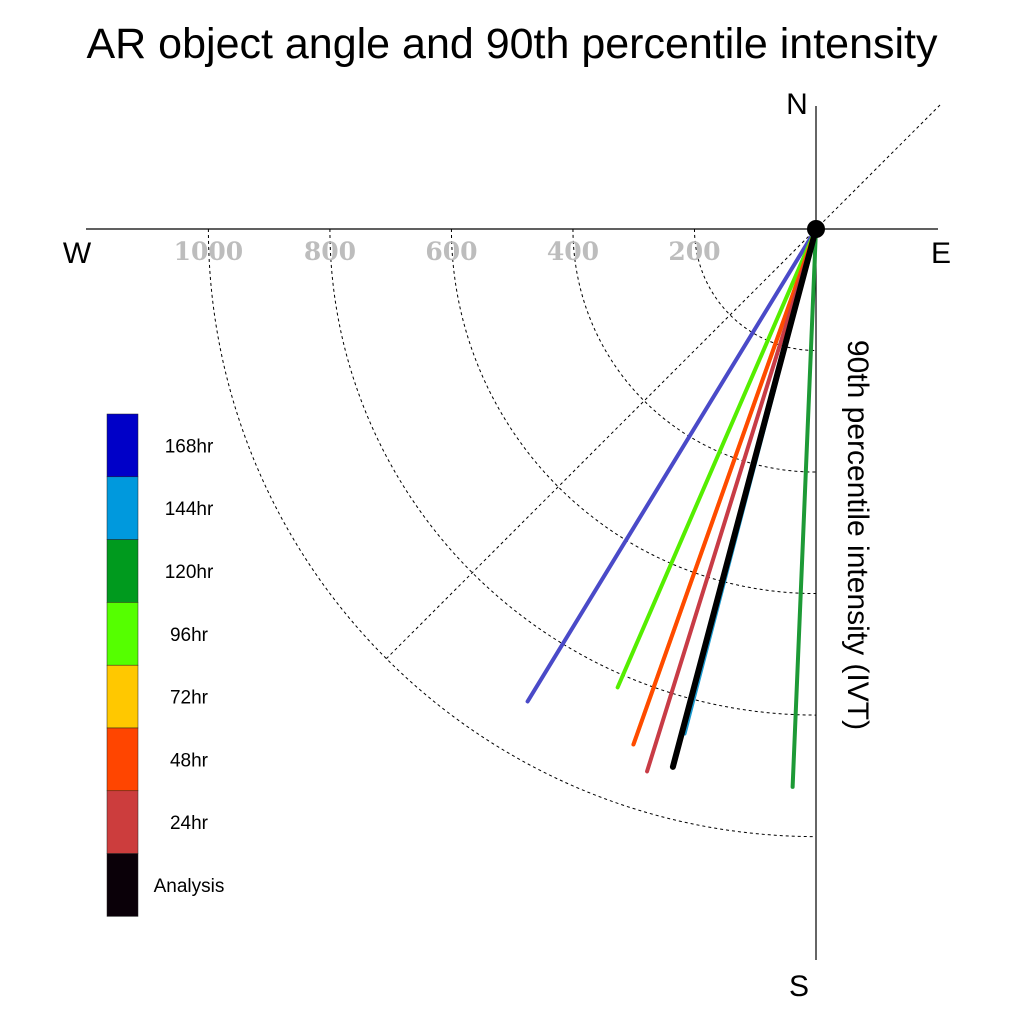  What do you see at coordinates (122, 445) in the screenshot?
I see `legend-swatch-168hr` at bounding box center [122, 445].